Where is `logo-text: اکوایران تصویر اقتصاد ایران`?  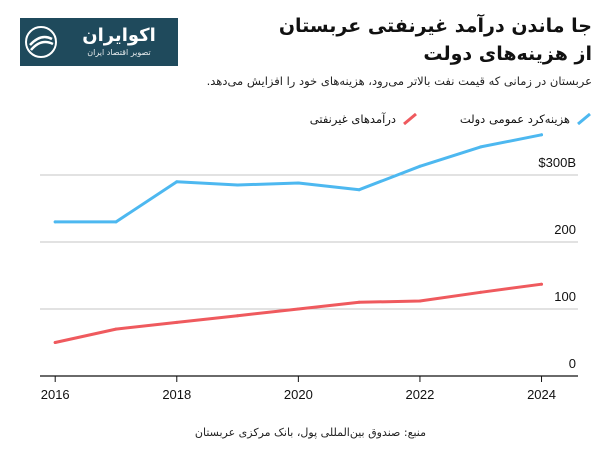 logo-text: اکوایران تصویر اقتصاد ایران is located at coordinates (121, 42).